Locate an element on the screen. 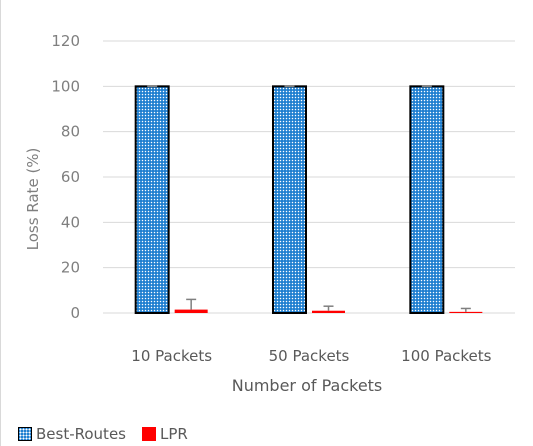 This screenshot has width=533, height=446. left-border is located at coordinates (0, 223).